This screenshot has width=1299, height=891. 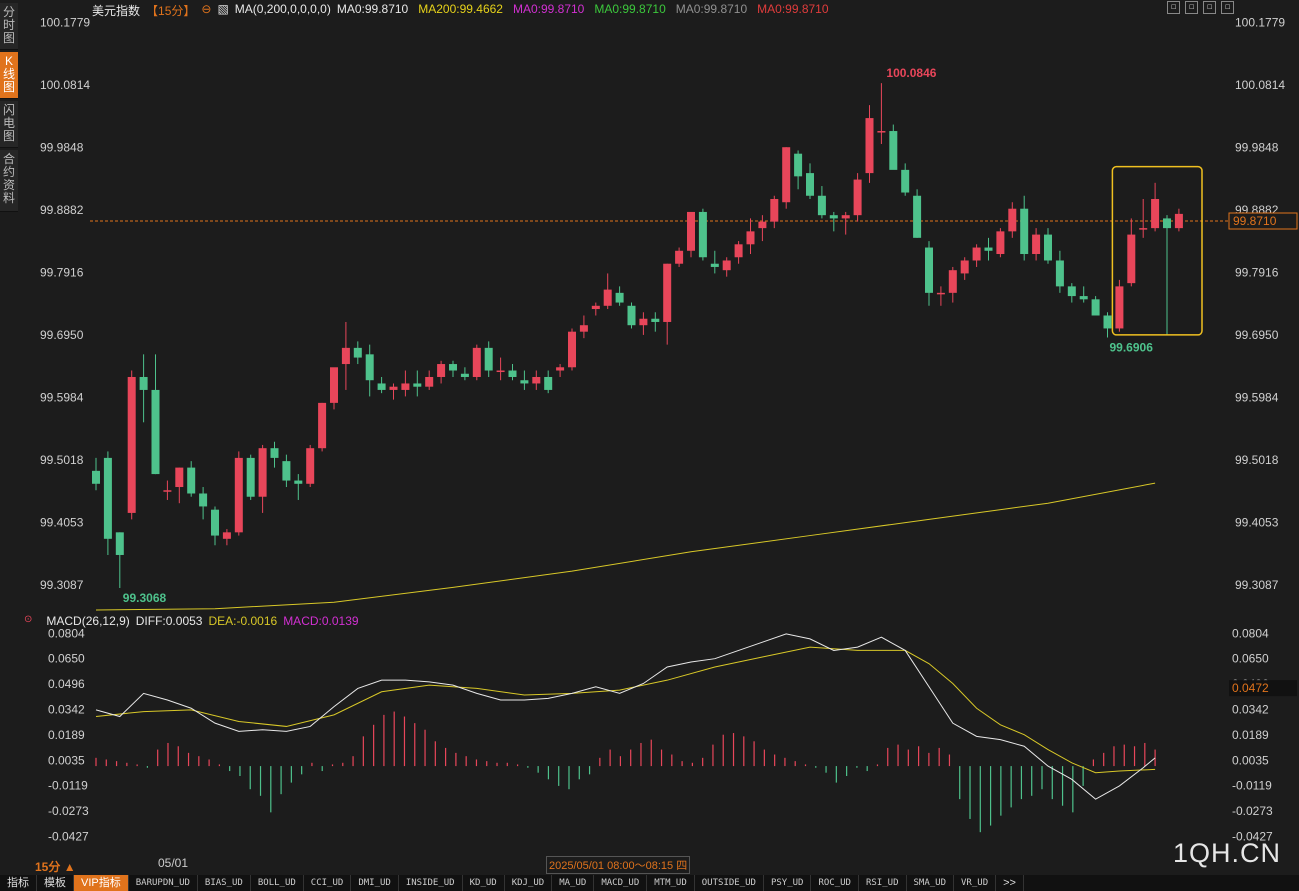 What do you see at coordinates (28, 619) in the screenshot?
I see `macd-close-icon: ⊙` at bounding box center [28, 619].